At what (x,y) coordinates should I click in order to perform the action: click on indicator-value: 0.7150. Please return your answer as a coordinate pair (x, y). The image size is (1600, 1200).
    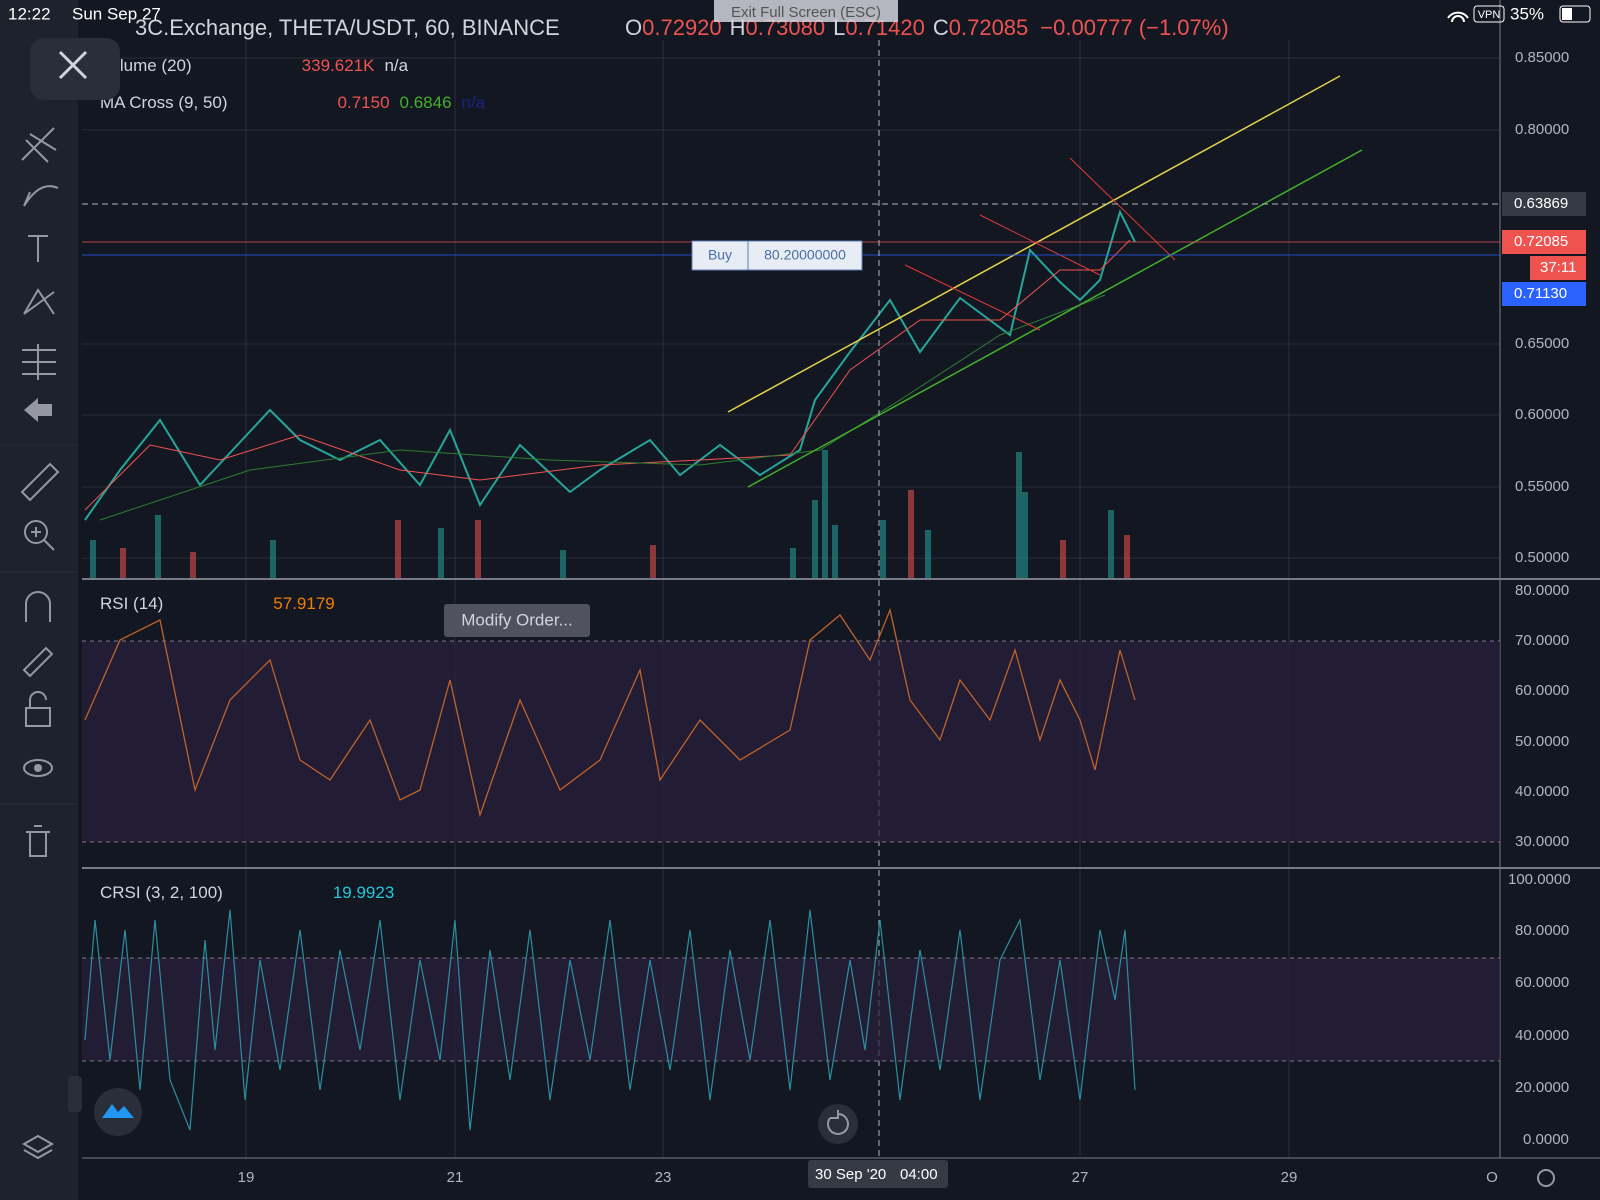
    Looking at the image, I should click on (364, 102).